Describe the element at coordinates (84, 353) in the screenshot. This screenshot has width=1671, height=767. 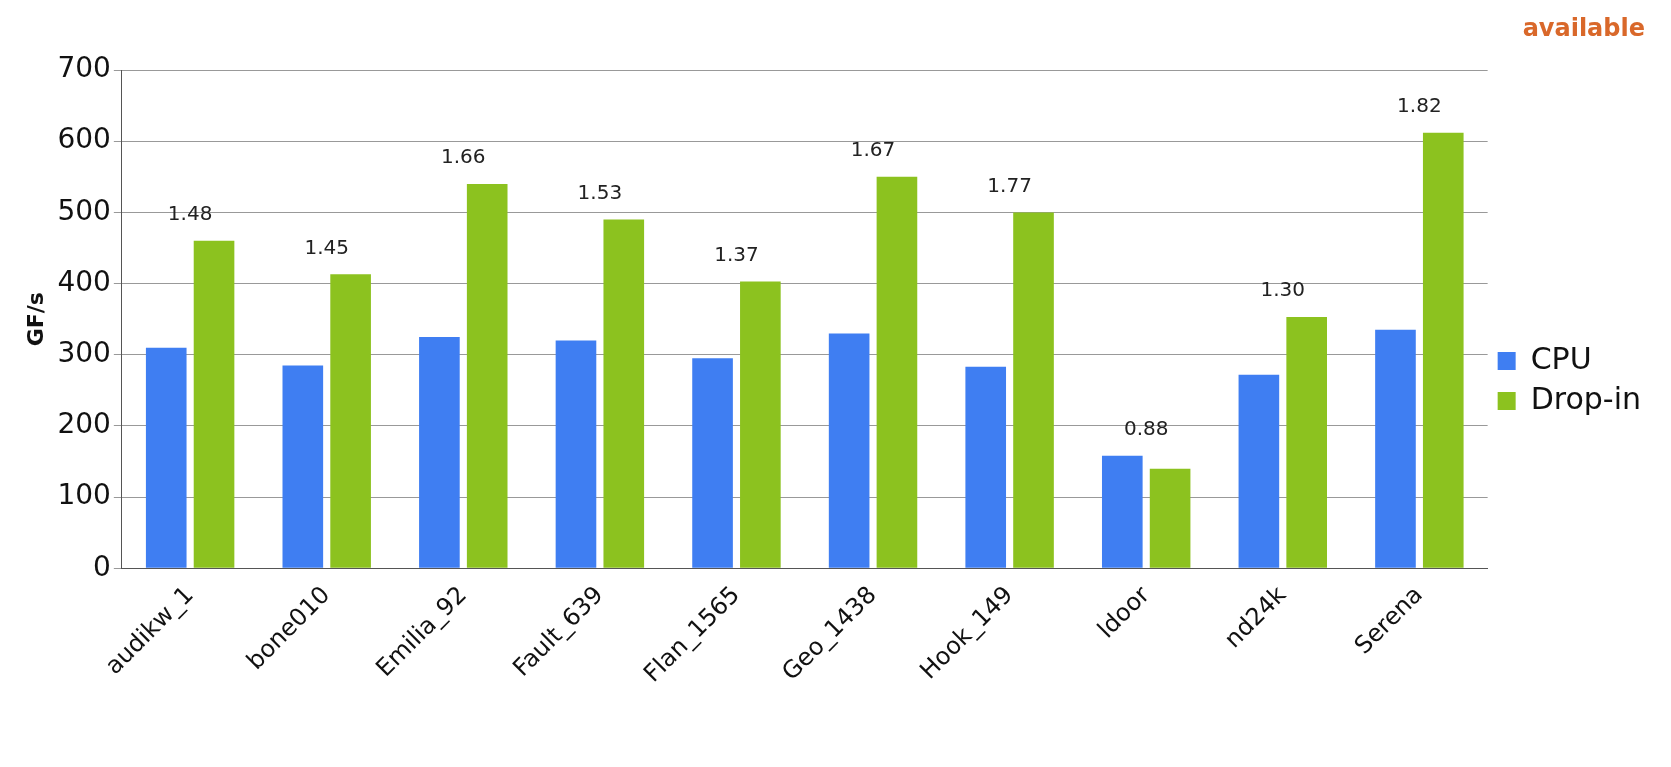
I see `y-tick-label: 300` at that location.